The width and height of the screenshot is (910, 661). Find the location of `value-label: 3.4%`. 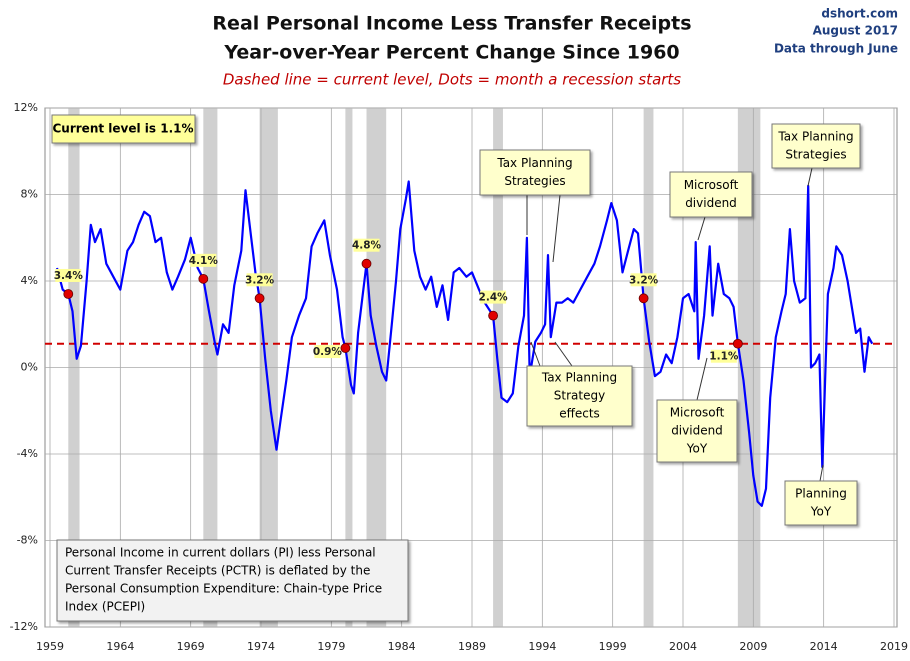

value-label: 3.4% is located at coordinates (69, 276).